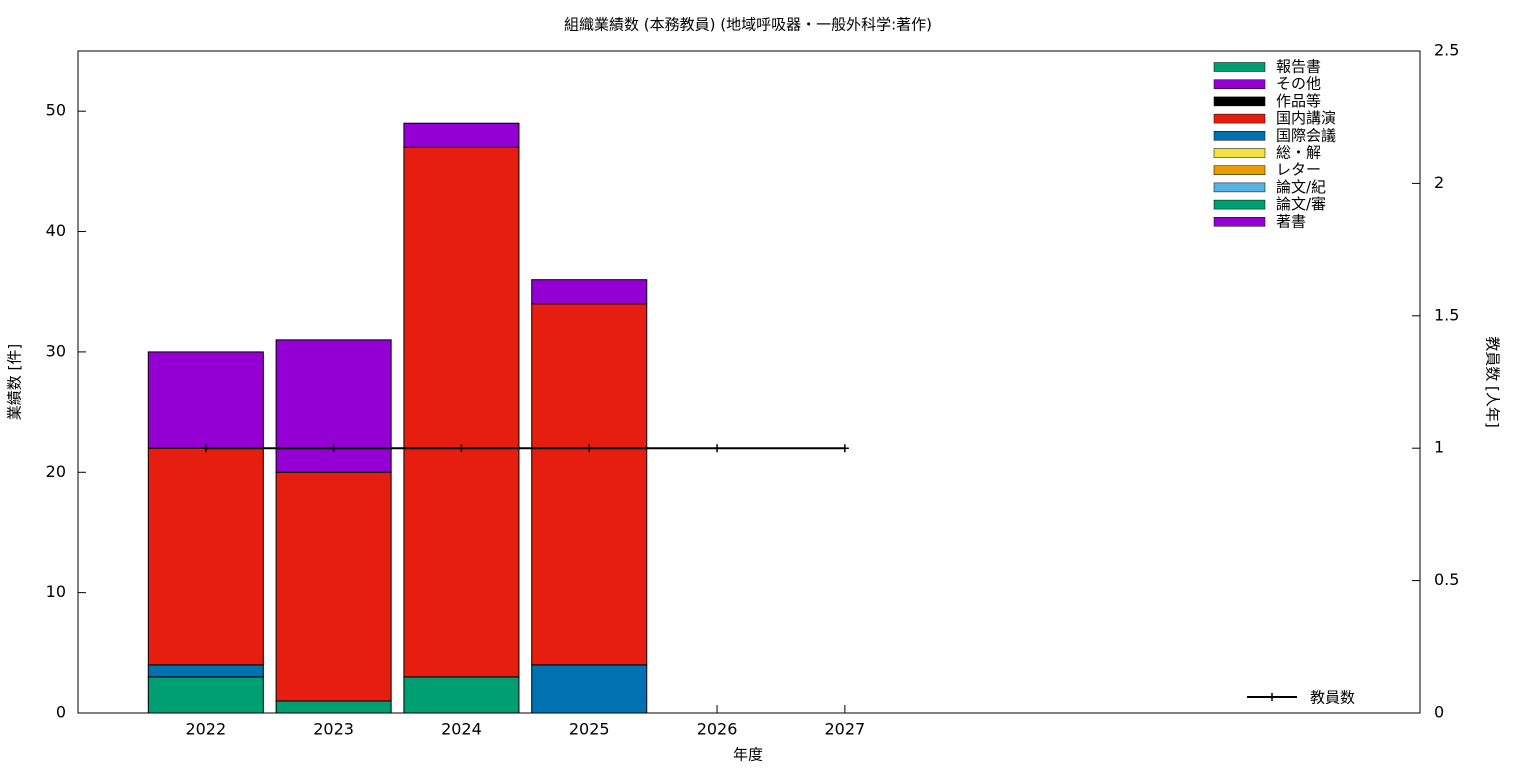  I want to click on y2-tick-label: 1, so click(1439, 447).